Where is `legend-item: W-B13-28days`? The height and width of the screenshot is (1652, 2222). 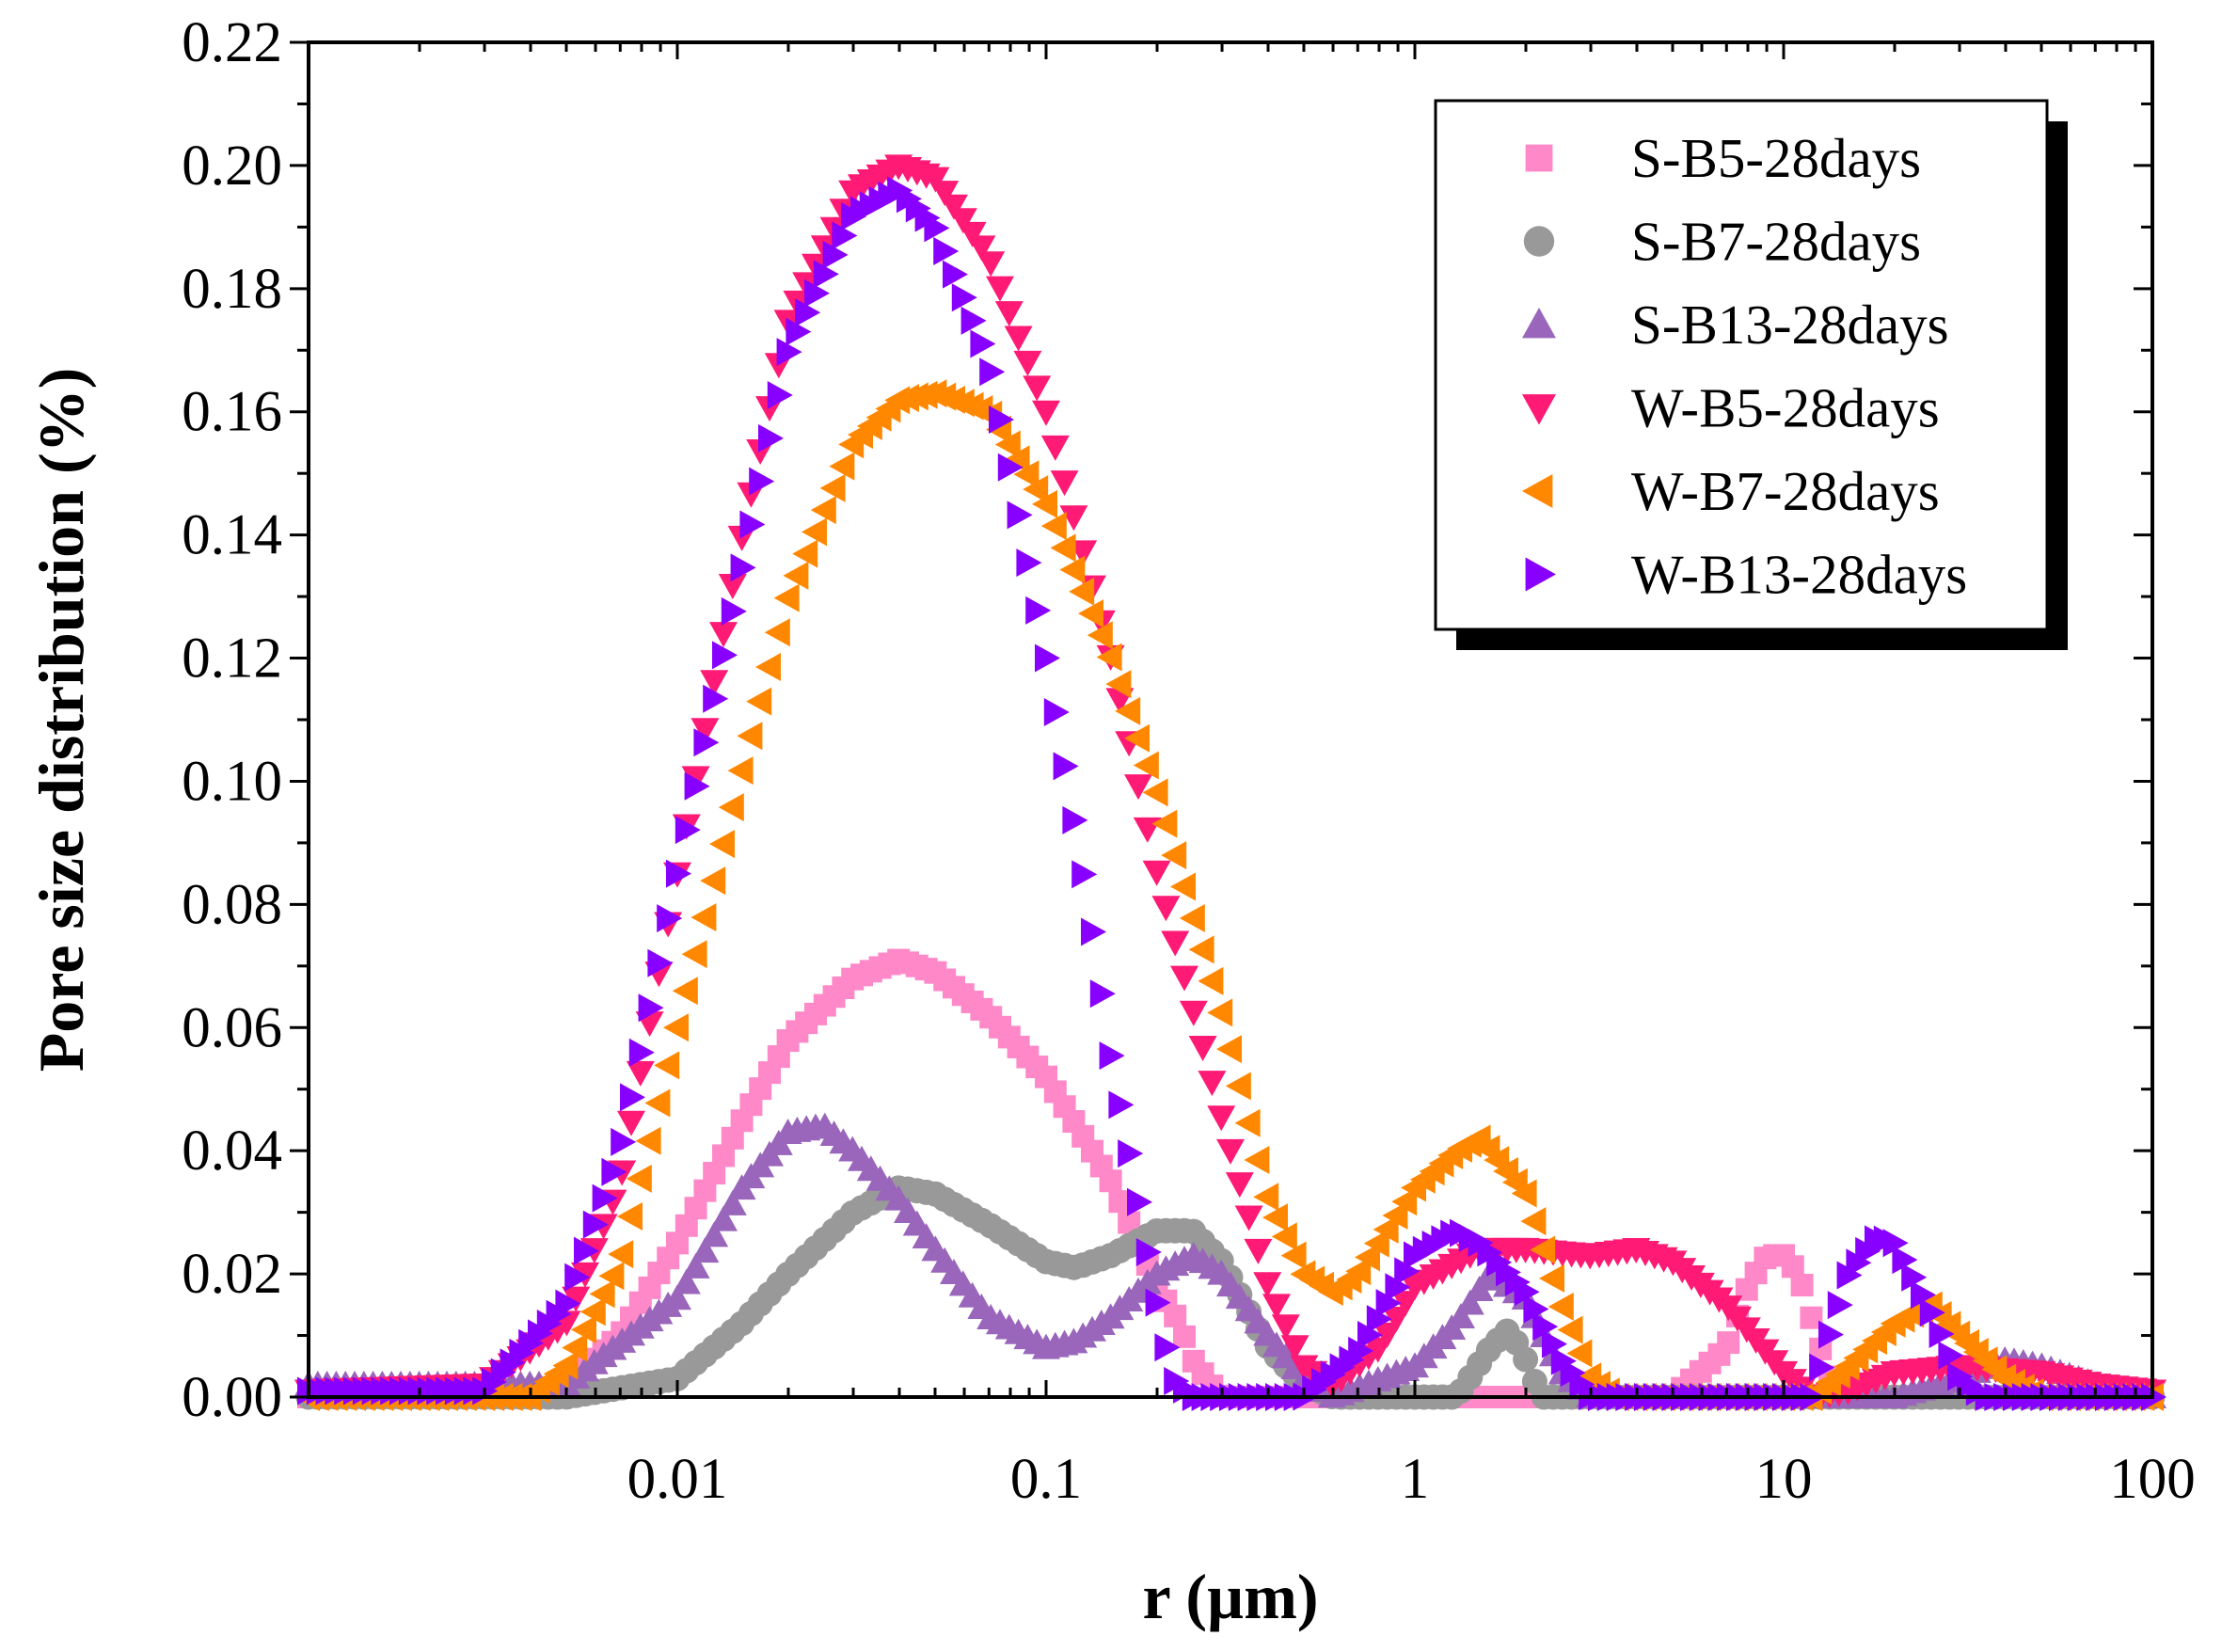 legend-item: W-B13-28days is located at coordinates (1746, 575).